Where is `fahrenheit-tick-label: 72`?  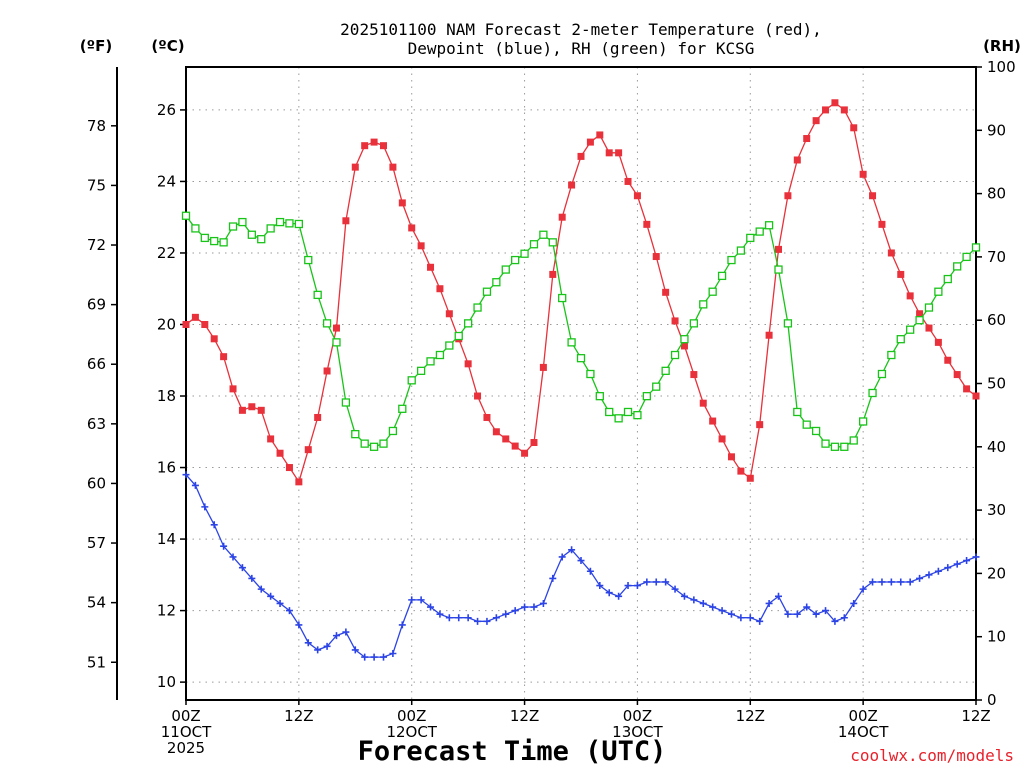
fahrenheit-tick-label: 72 is located at coordinates (96, 245).